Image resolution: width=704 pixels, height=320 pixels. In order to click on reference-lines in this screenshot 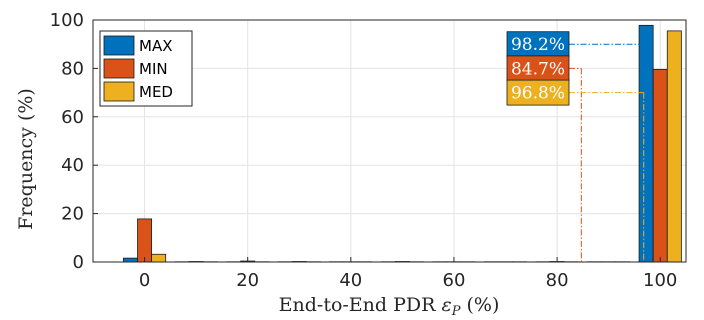, I will do `click(610, 152)`.